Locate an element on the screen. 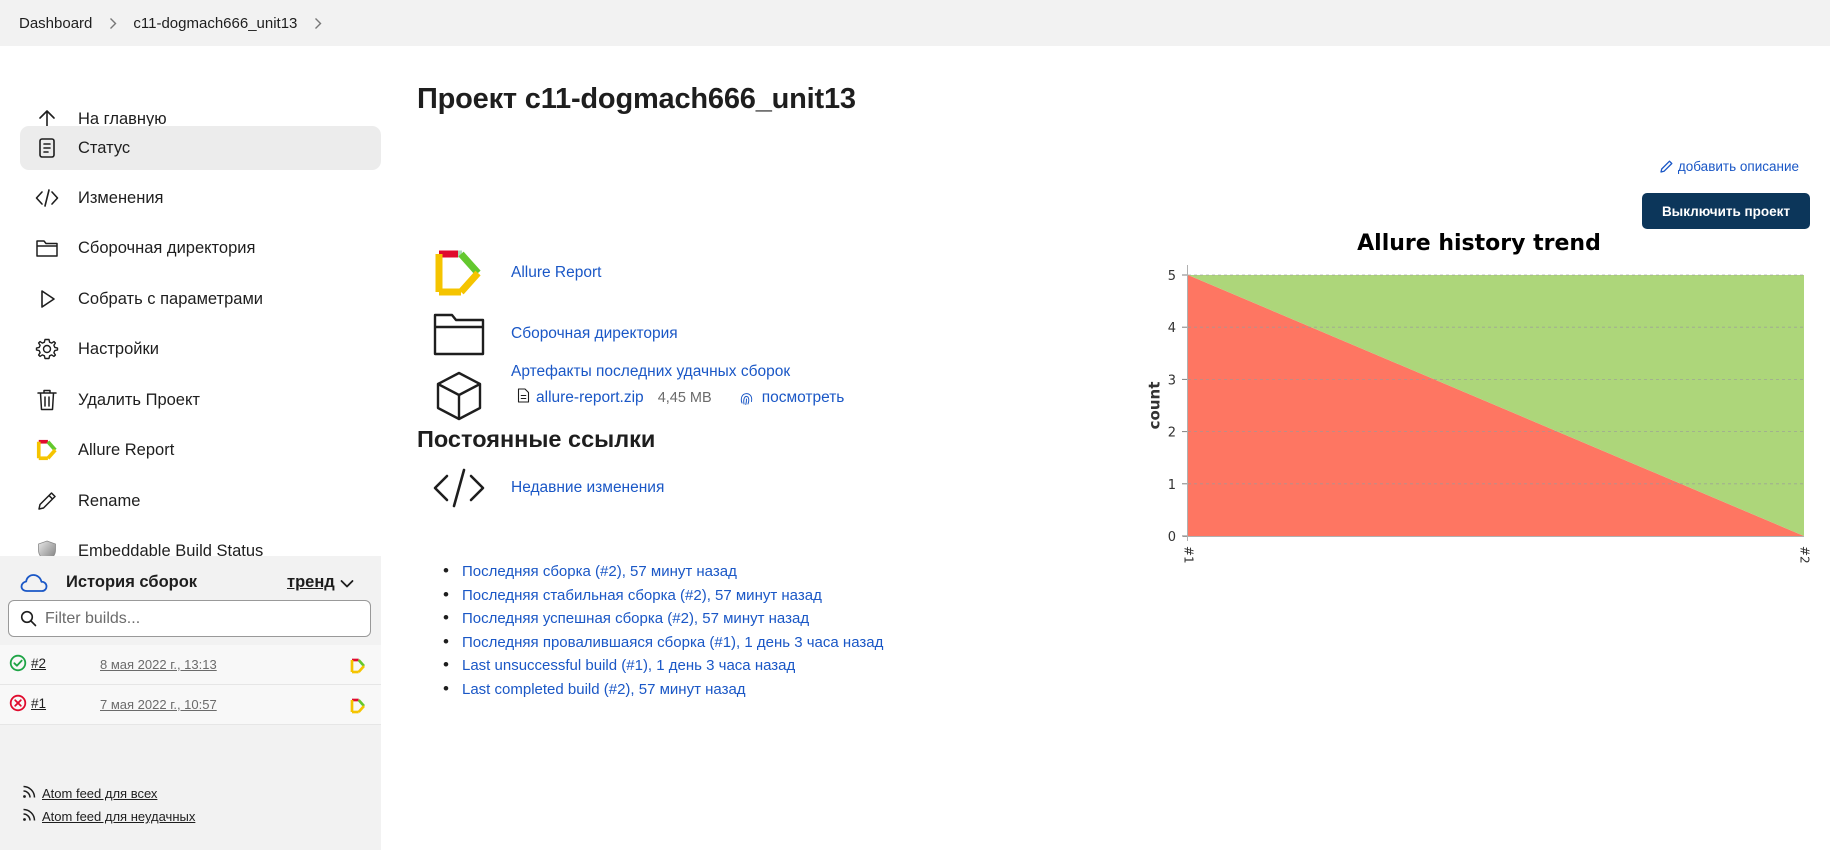  y-tick-label: 5 is located at coordinates (1172, 276).